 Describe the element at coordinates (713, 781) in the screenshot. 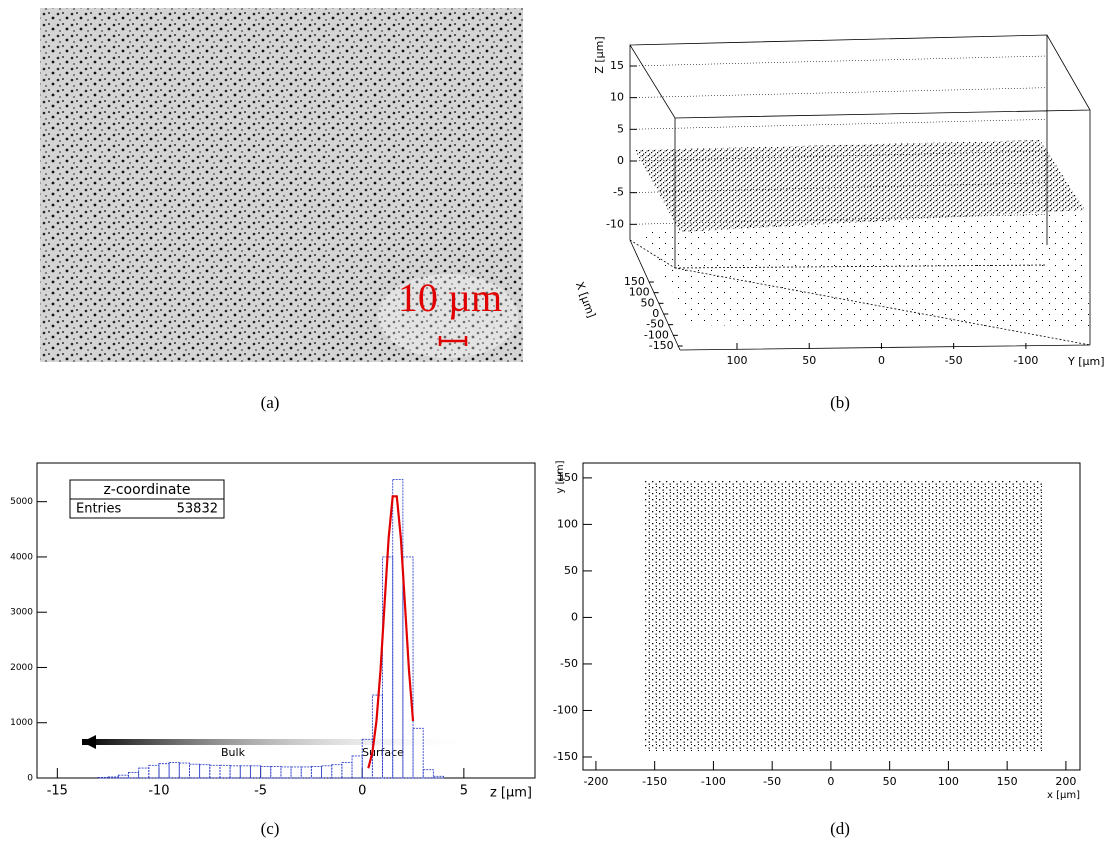

I see `x-tick-label: -100` at that location.